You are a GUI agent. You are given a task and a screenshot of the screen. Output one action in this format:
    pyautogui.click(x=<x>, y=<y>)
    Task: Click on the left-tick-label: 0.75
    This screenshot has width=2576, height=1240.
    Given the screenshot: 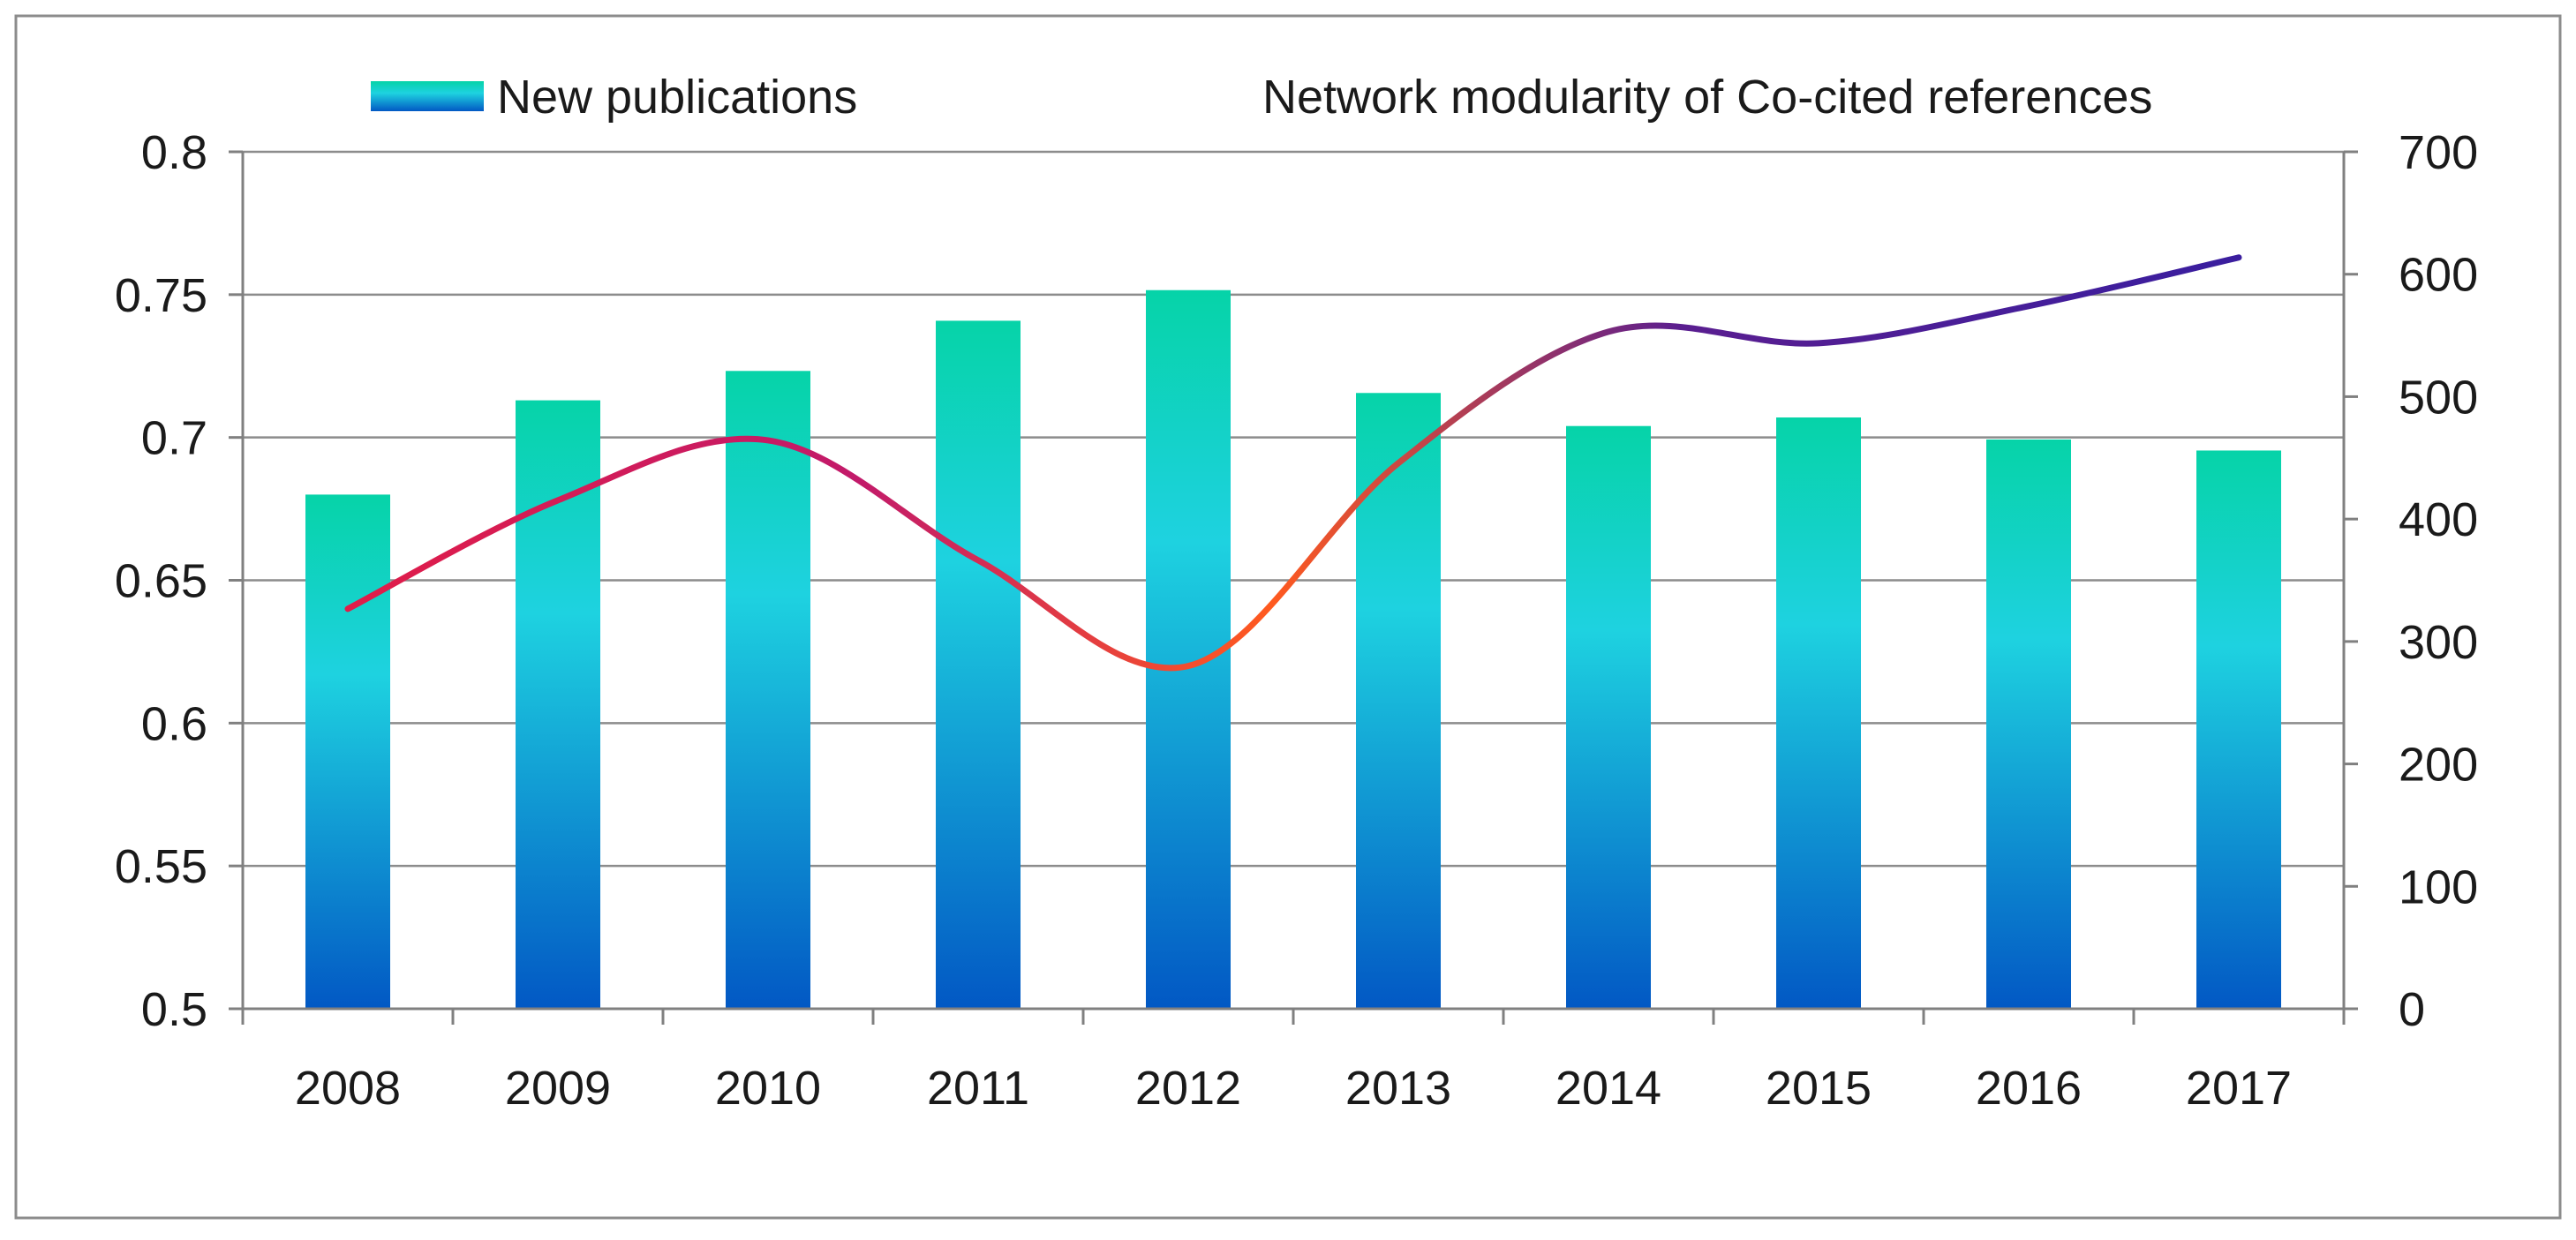 What is the action you would take?
    pyautogui.click(x=161, y=295)
    